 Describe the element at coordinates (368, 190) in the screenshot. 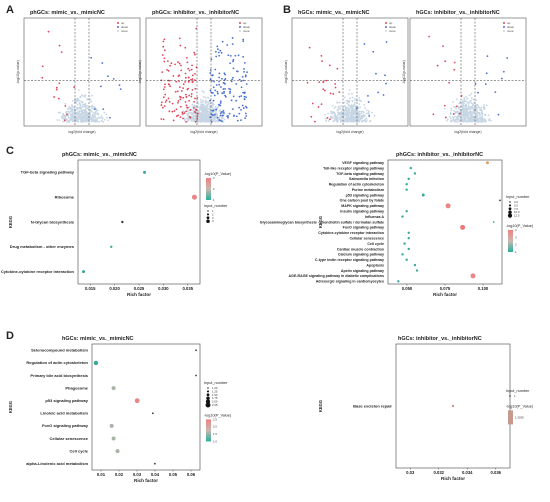

I see `kegg-category-label: Purine metabolism` at that location.